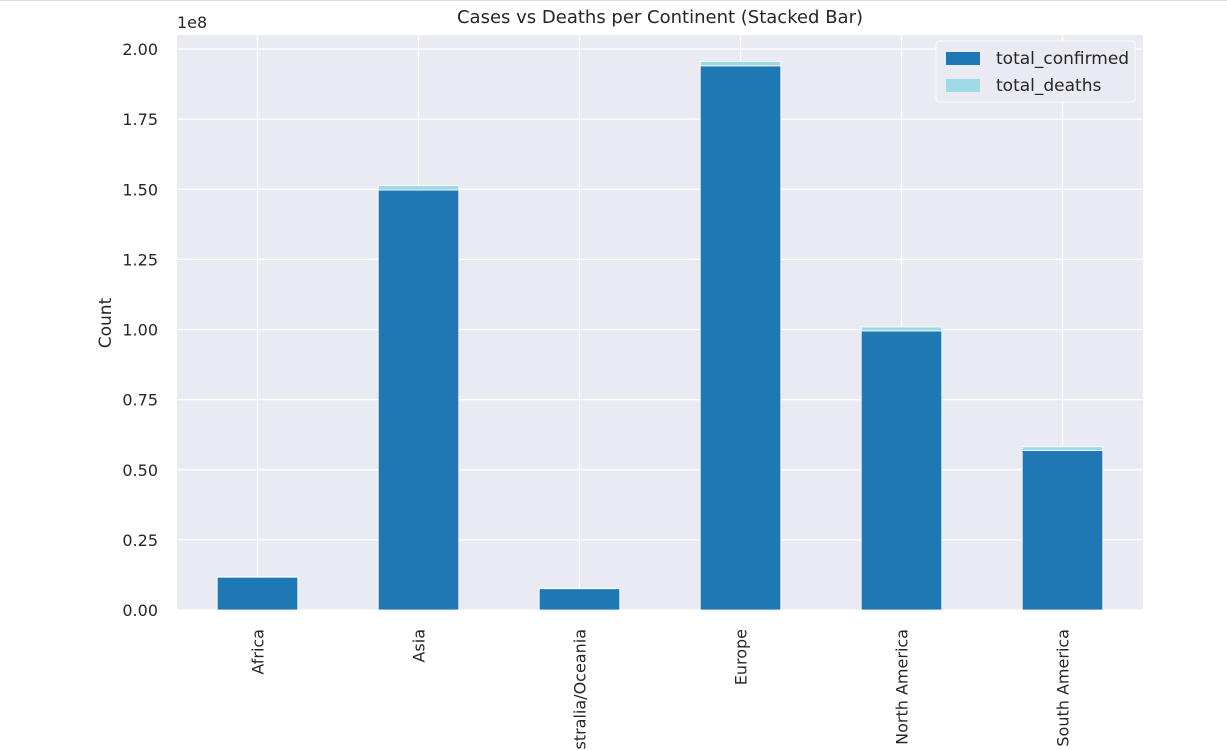 Image resolution: width=1227 pixels, height=750 pixels. Describe the element at coordinates (741, 657) in the screenshot. I see `x-tick-label: Europe` at that location.